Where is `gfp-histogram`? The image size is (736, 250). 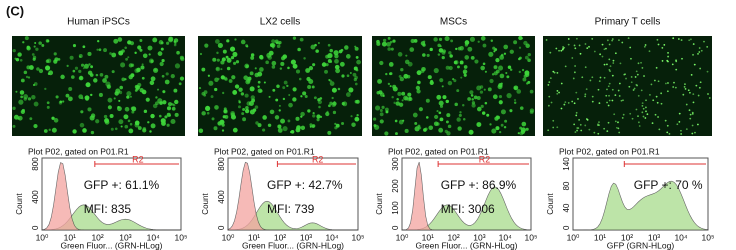
gfp-histogram is located at coordinates (640, 205).